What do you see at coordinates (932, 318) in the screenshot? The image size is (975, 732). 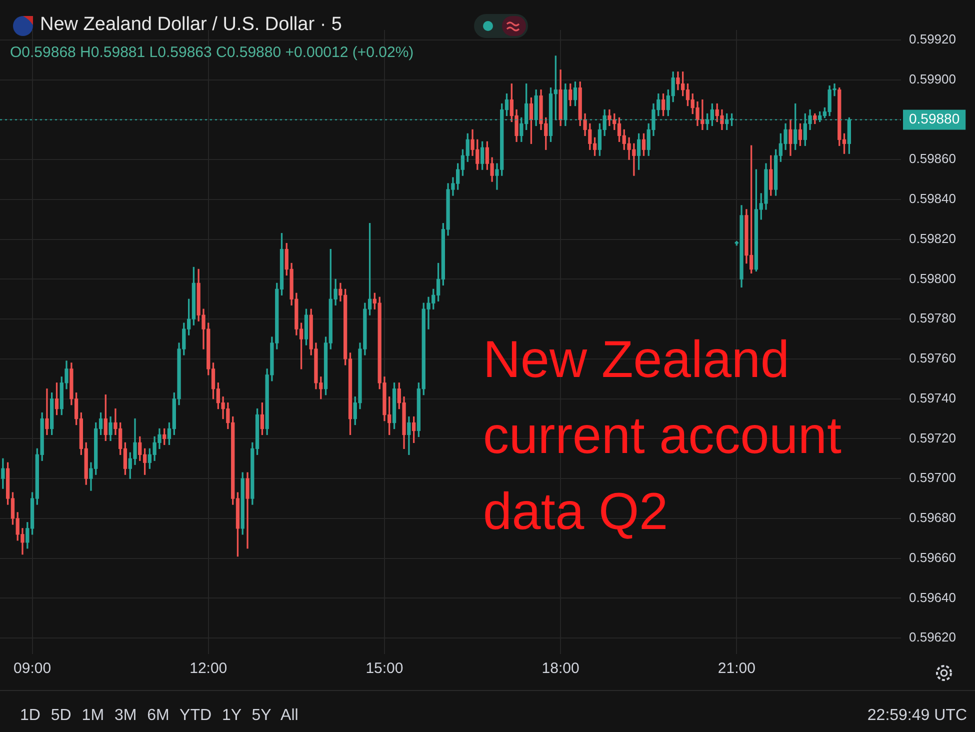 I see `y-tick-label: 0.59780` at bounding box center [932, 318].